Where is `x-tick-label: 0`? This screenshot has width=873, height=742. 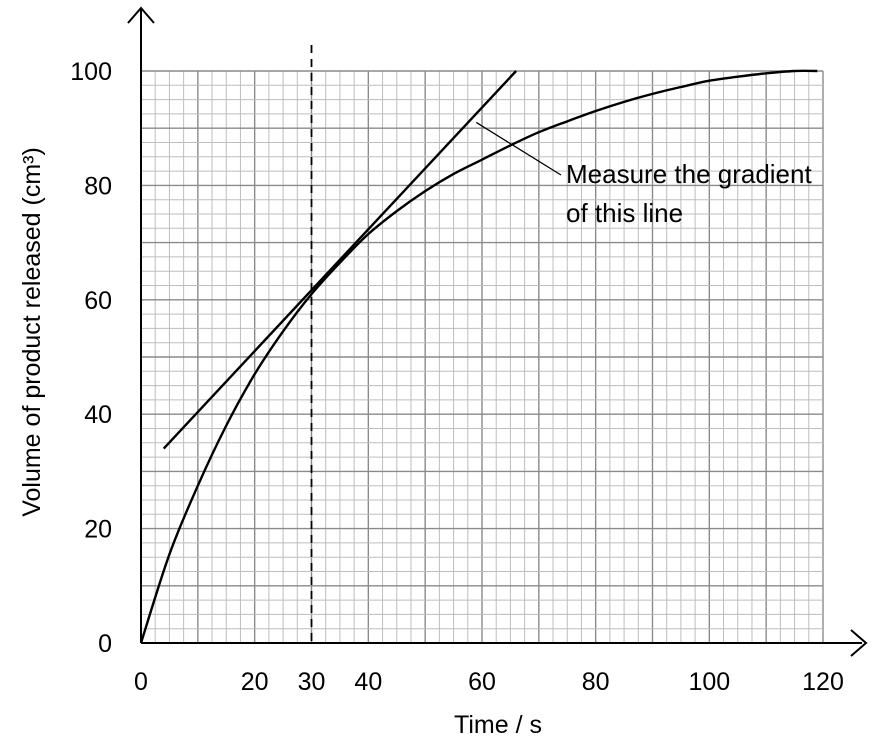
x-tick-label: 0 is located at coordinates (141, 682).